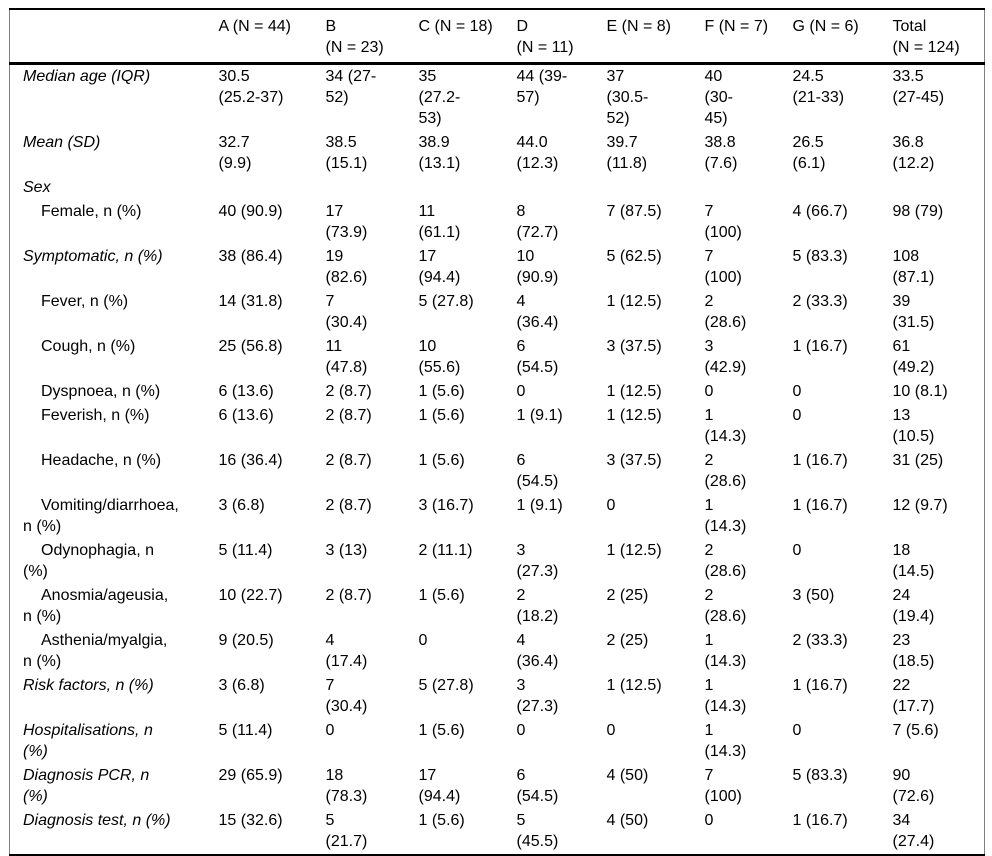 The width and height of the screenshot is (992, 856). I want to click on column-header: C (N = 18), so click(460, 37).